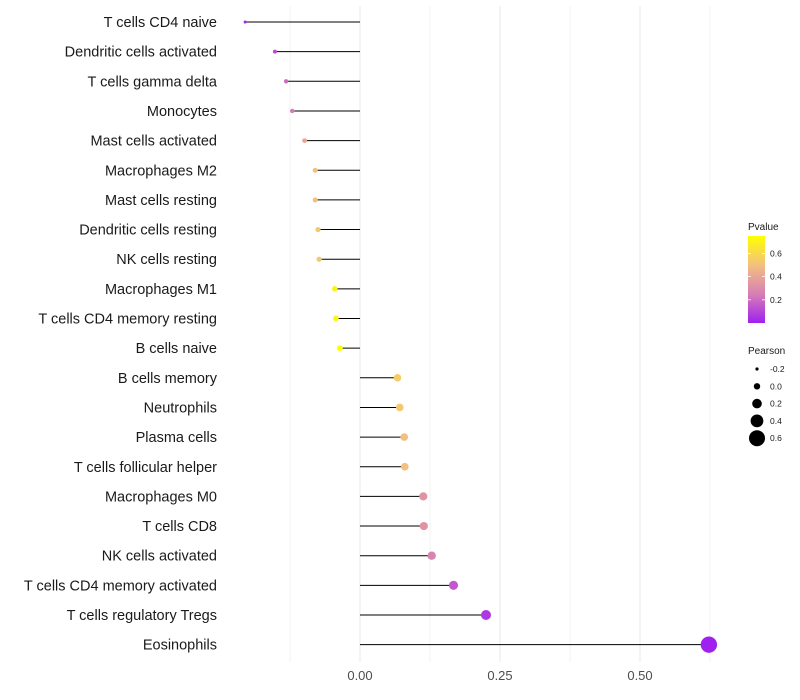 The width and height of the screenshot is (800, 700). I want to click on category-label: Macrophages M2, so click(161, 171).